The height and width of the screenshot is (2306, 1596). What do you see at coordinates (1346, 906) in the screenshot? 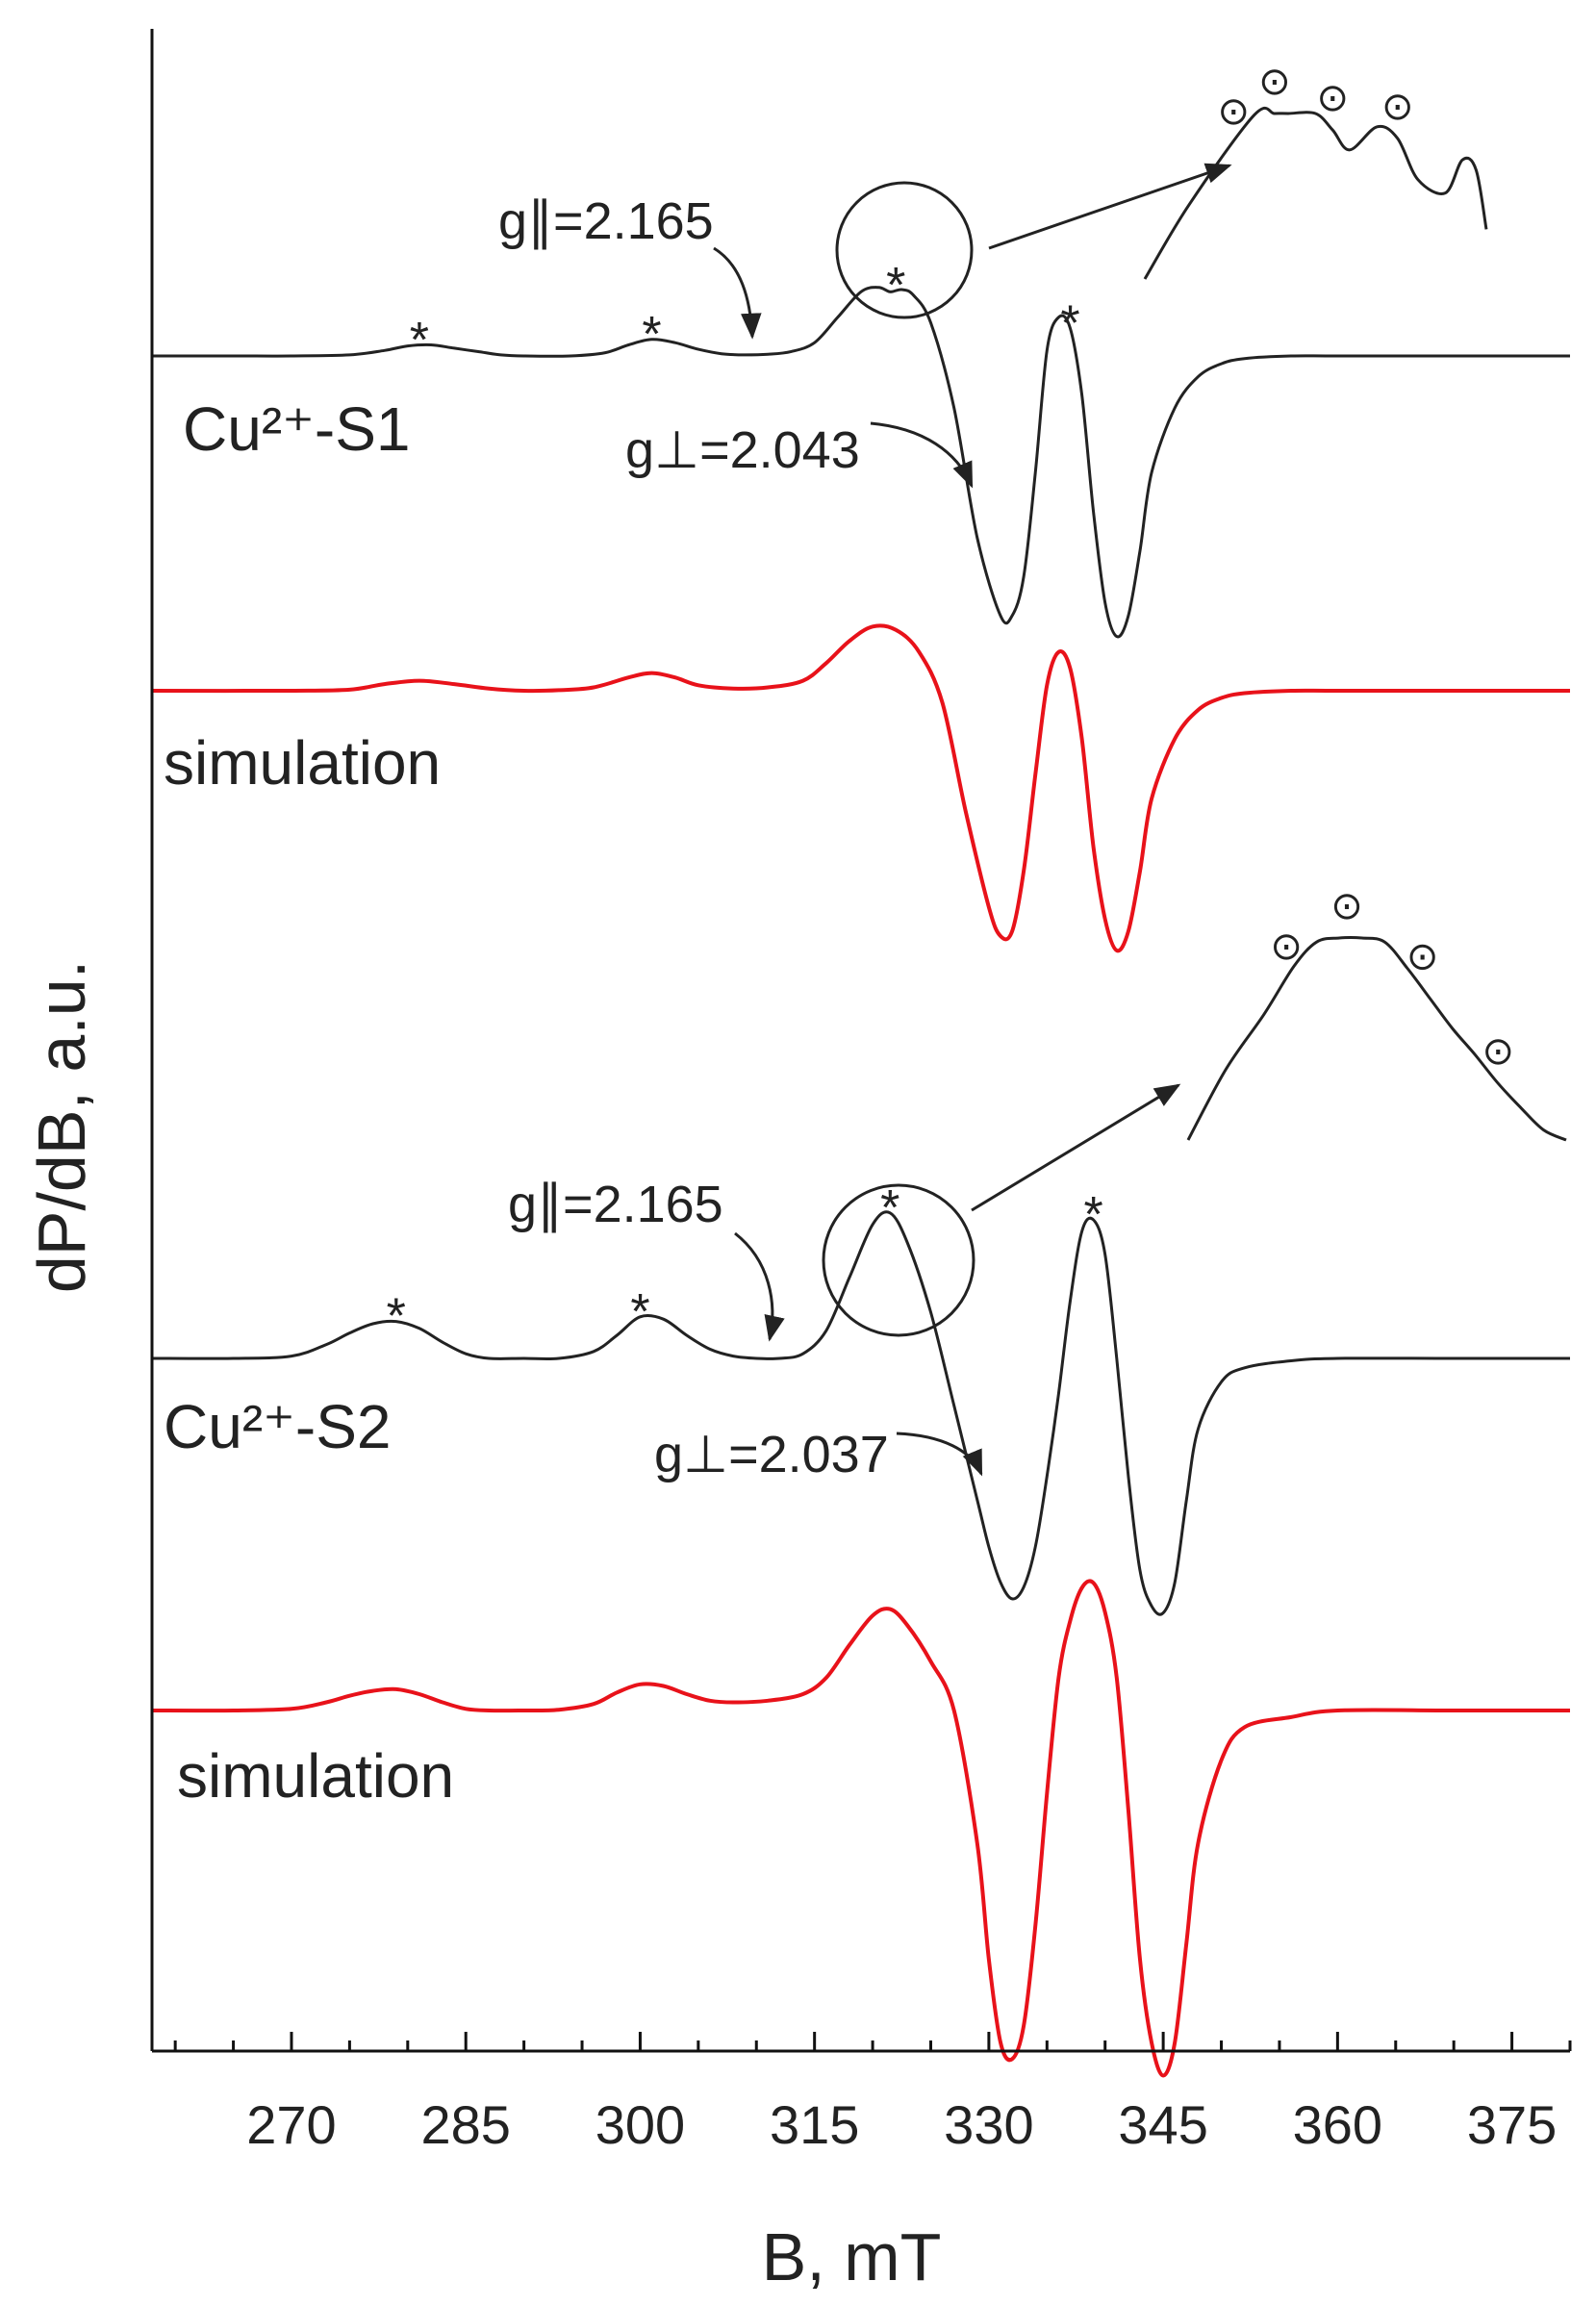
I see `hyperfine-marker-2-2: ⊙` at bounding box center [1346, 906].